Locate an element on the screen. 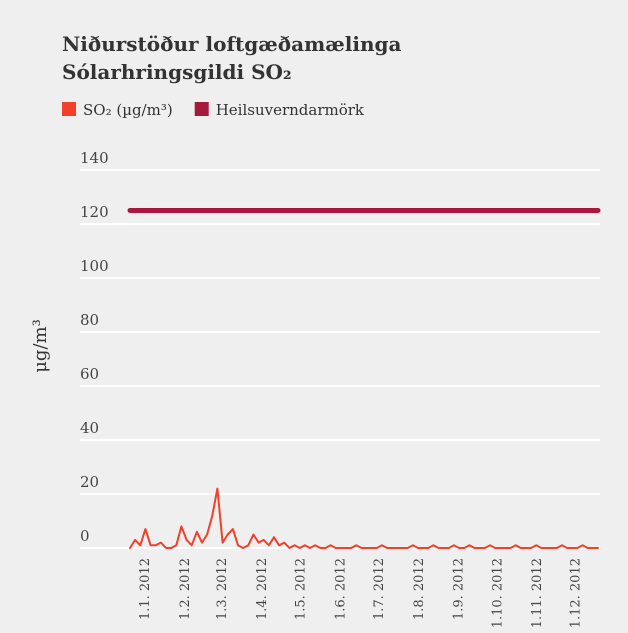 This screenshot has width=628, height=633. x-tick-label: 1.5. 2012 is located at coordinates (301, 589).